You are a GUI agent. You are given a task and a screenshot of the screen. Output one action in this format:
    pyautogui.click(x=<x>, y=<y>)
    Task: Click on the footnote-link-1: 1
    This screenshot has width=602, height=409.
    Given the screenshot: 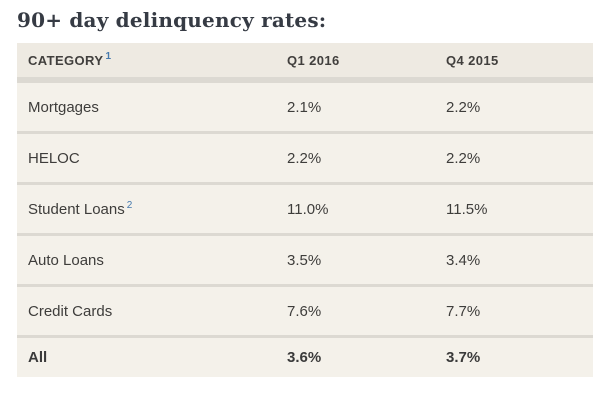 What is the action you would take?
    pyautogui.click(x=108, y=57)
    